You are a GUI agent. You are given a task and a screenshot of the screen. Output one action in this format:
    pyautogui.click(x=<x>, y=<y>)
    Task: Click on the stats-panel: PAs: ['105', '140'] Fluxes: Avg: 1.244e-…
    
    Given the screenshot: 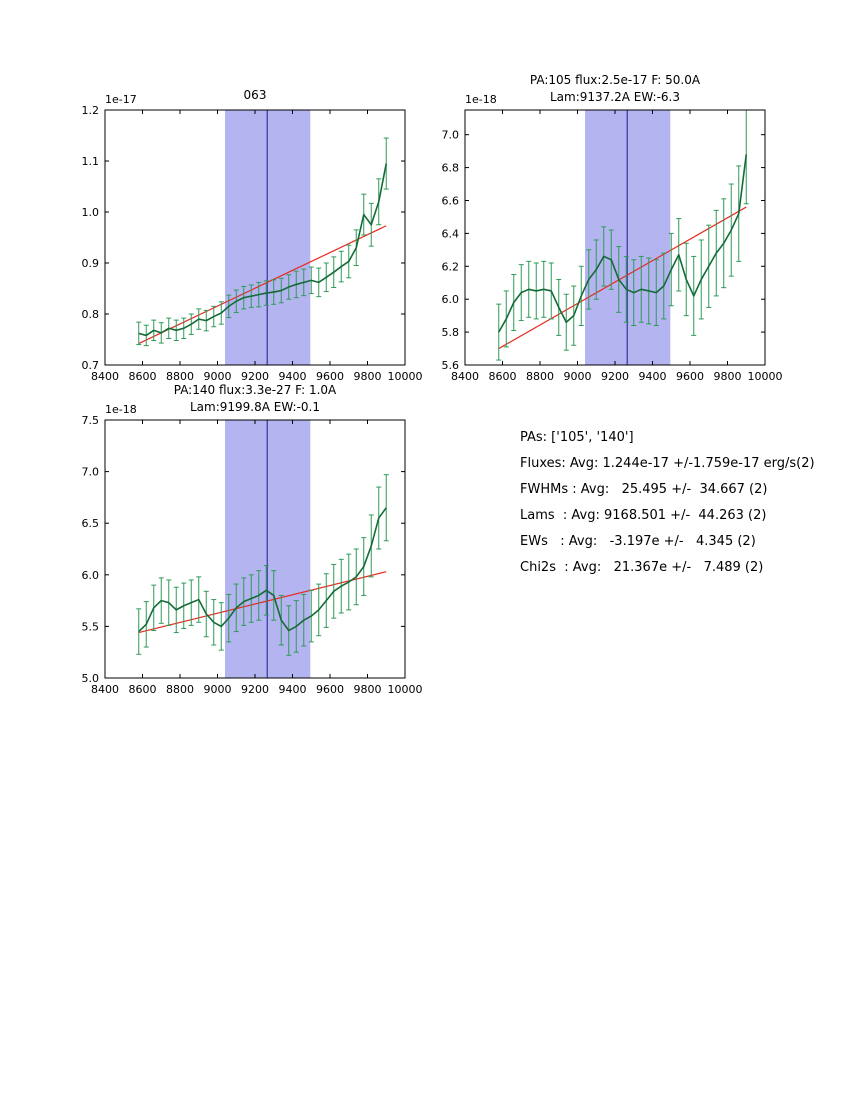 What is the action you would take?
    pyautogui.click(x=667, y=508)
    